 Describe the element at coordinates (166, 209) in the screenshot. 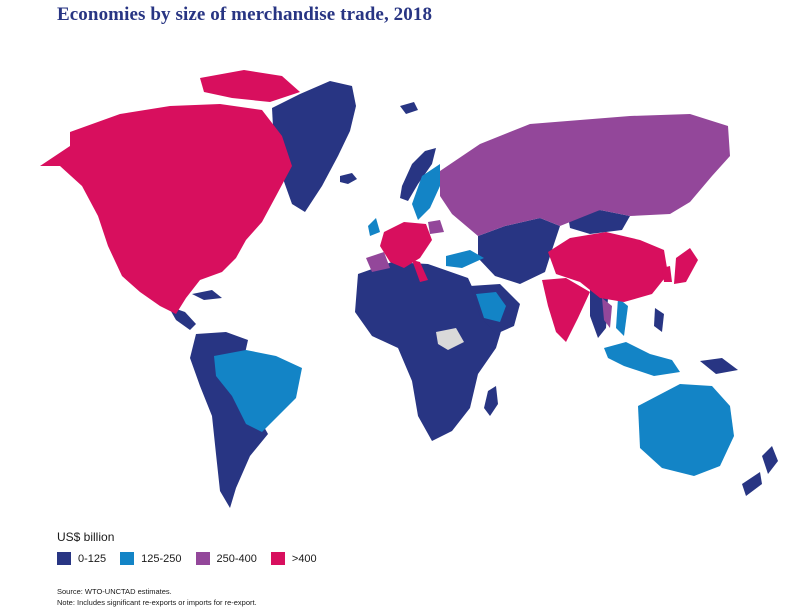

I see `north-america` at that location.